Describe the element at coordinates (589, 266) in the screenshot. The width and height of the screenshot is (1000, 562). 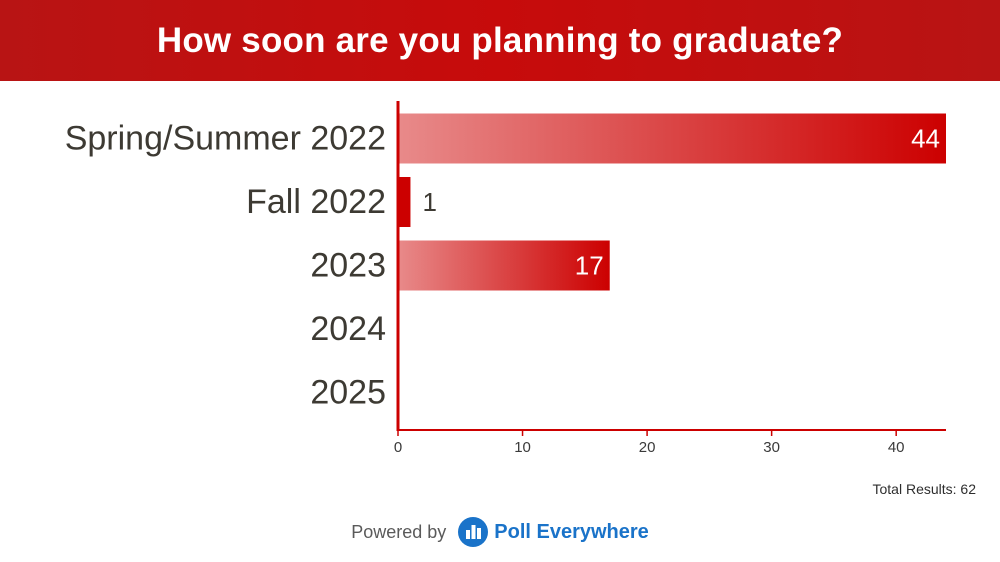
I see `value-label-2023: 17` at that location.